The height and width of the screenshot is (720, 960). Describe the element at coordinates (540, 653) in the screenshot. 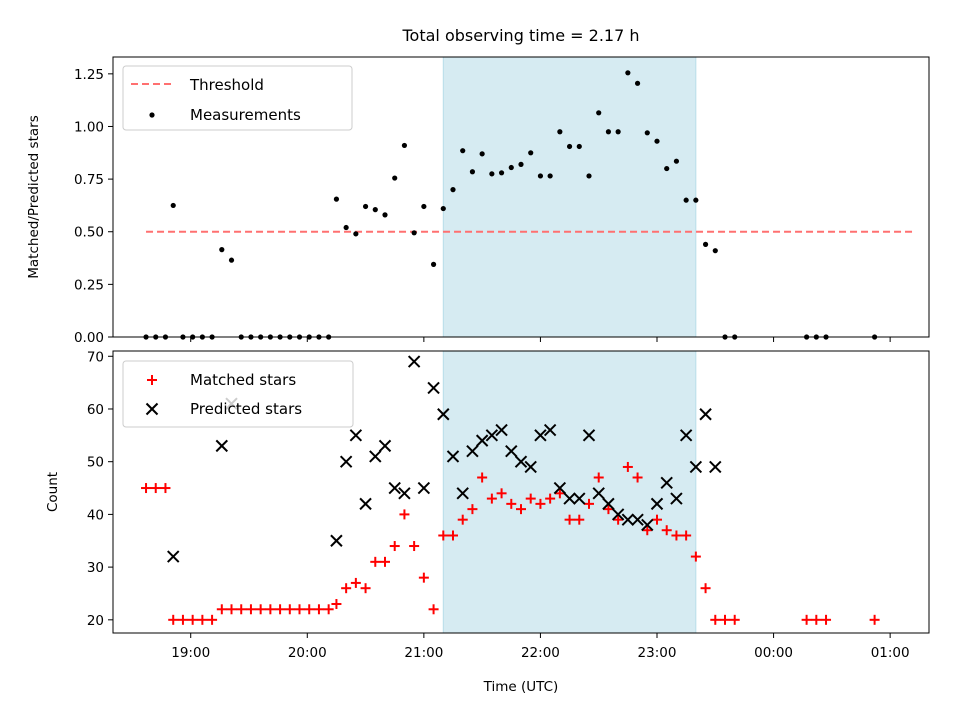

I see `time-x-tick-label: 22:00` at that location.